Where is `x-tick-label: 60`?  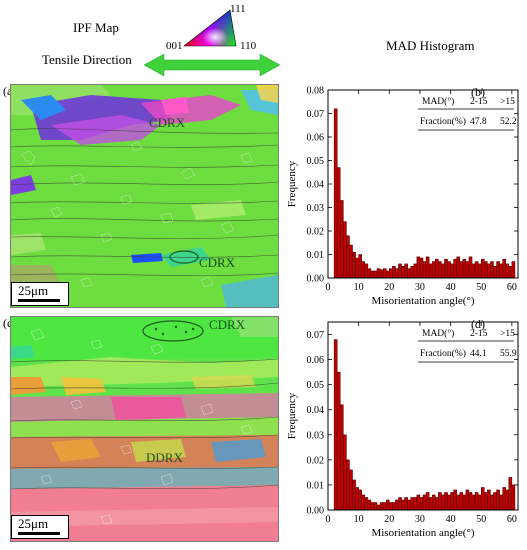 x-tick-label: 60 is located at coordinates (512, 287).